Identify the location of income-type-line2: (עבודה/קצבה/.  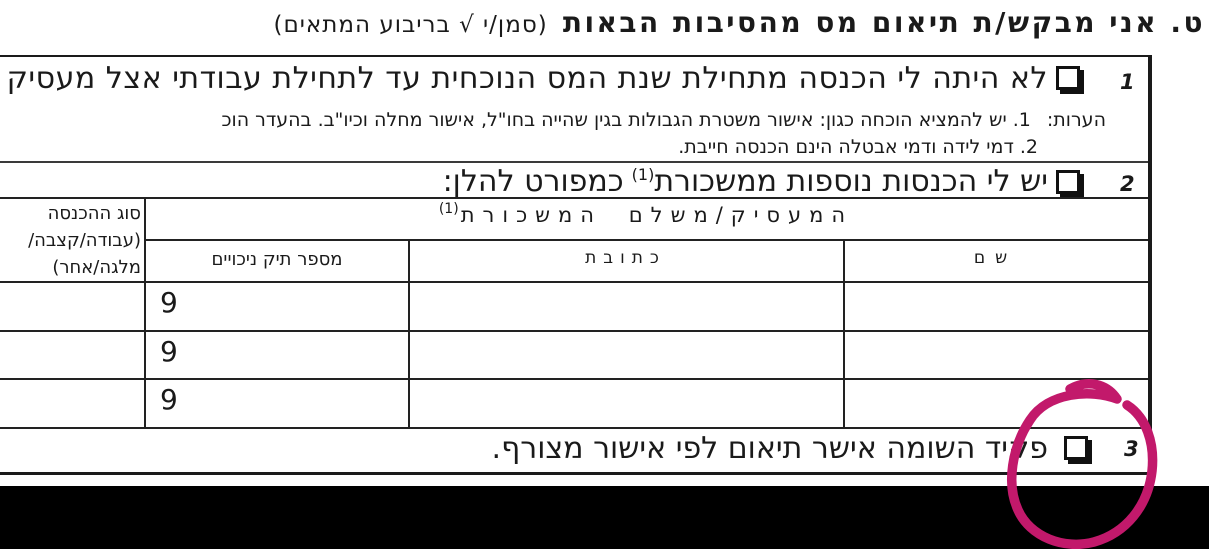
(84, 240).